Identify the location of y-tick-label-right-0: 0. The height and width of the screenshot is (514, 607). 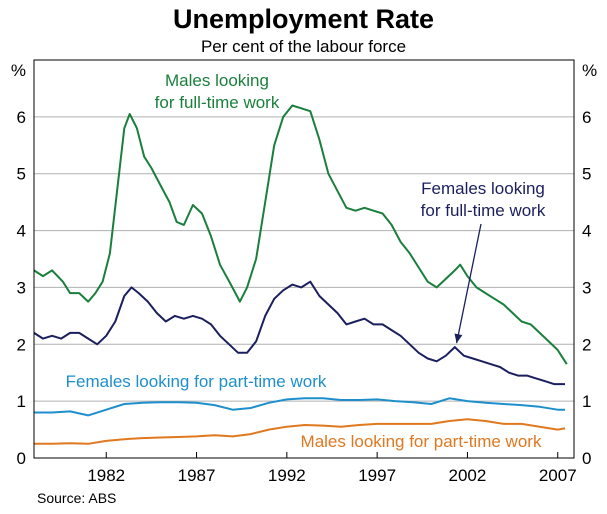
(586, 458).